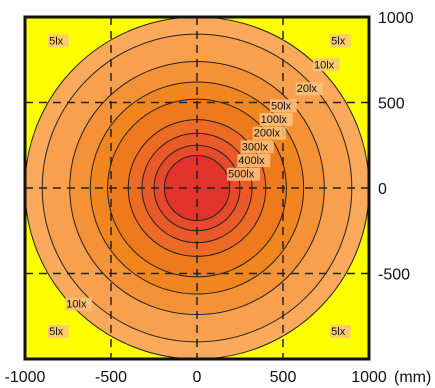 This screenshot has height=388, width=435. I want to click on contour-label: 400lx, so click(254, 161).